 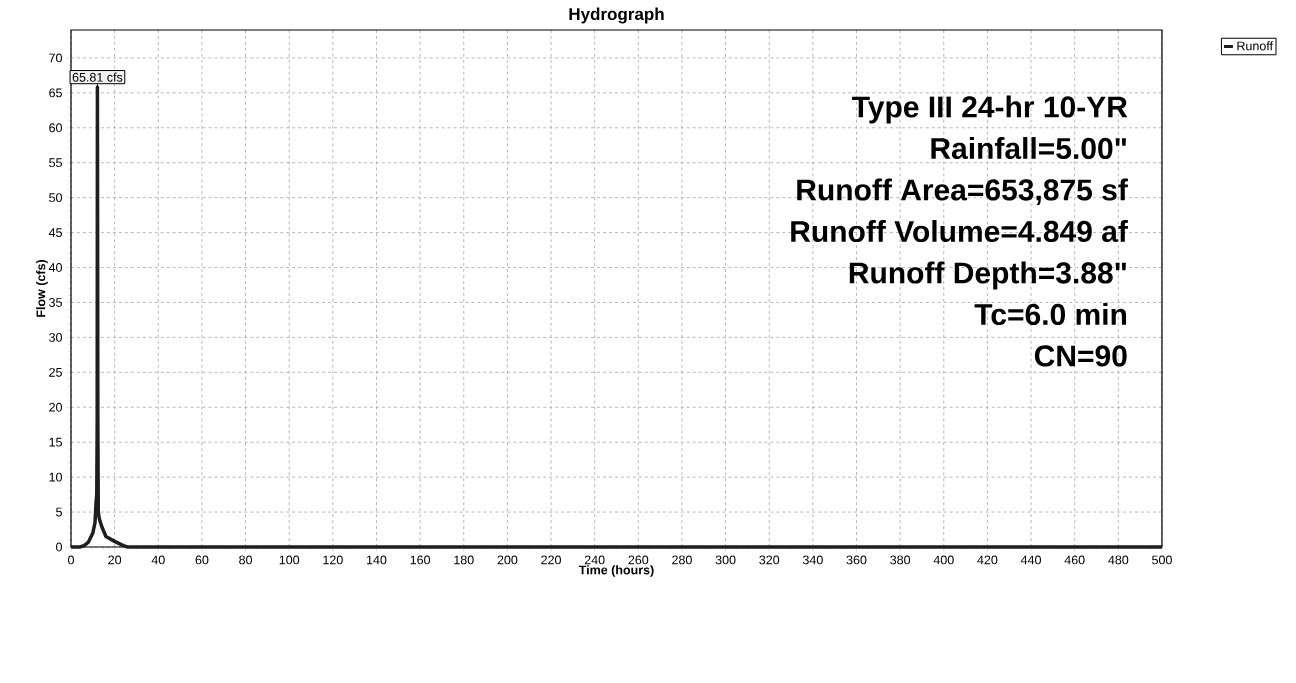 I want to click on y-tick-label: 55, so click(x=55, y=163).